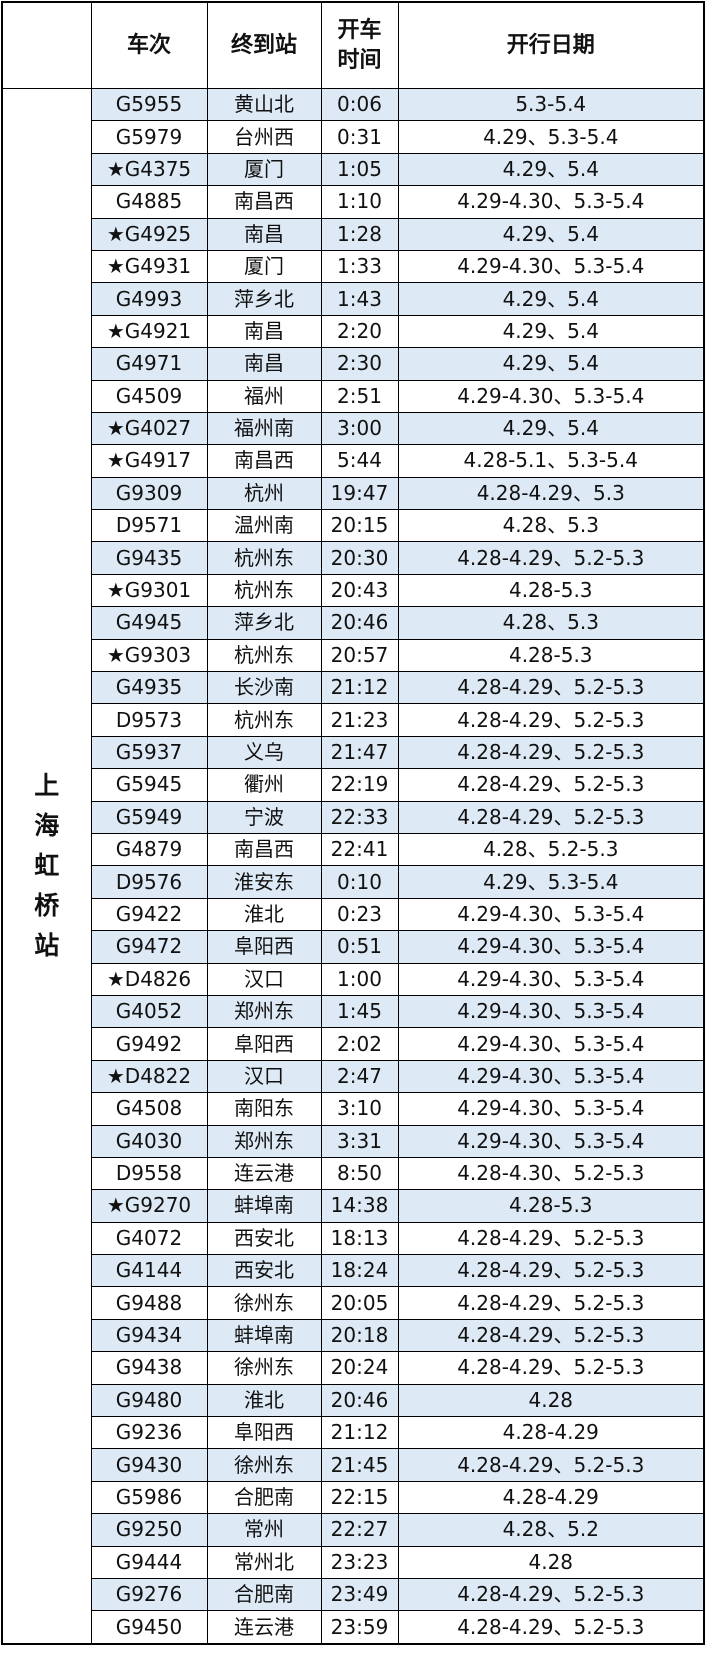 This screenshot has width=706, height=1673. Describe the element at coordinates (264, 947) in the screenshot. I see `cell-terminal: 阜阳西` at that location.